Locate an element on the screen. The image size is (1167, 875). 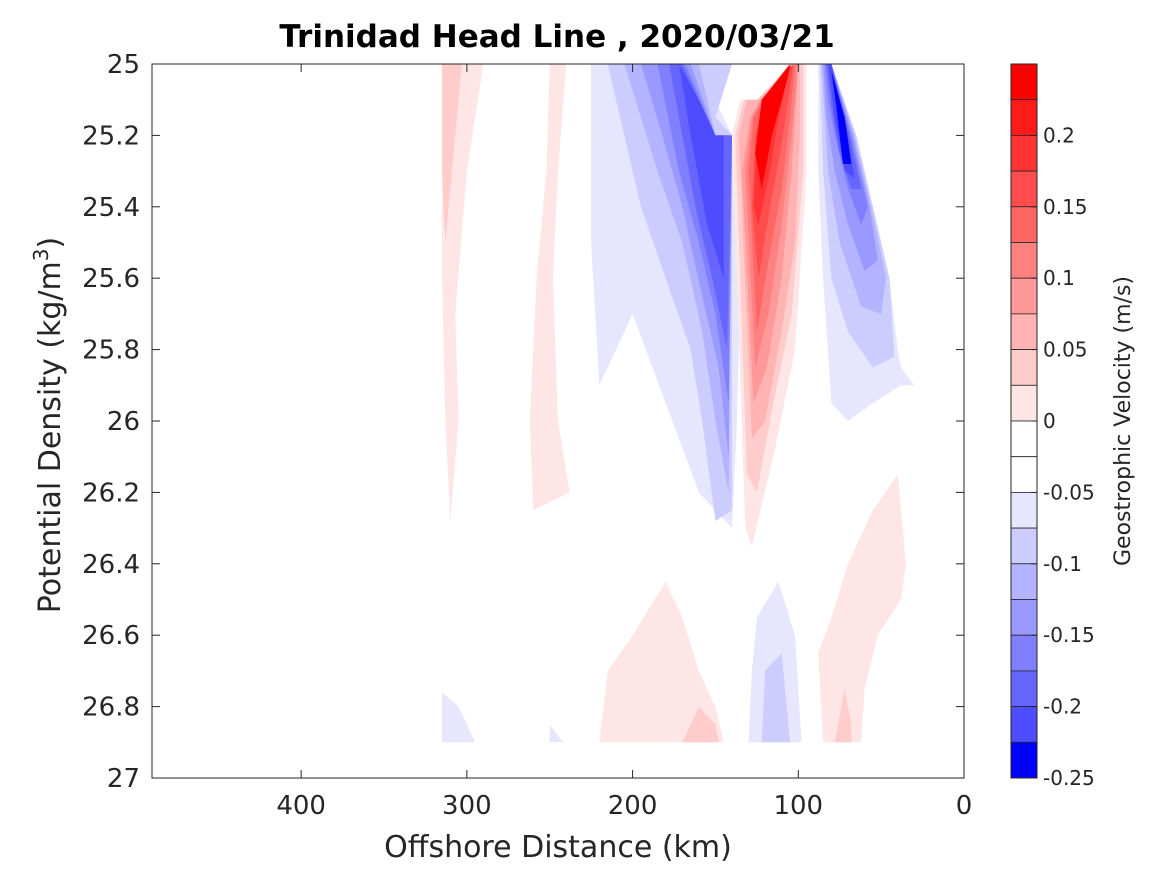
colorbar-tick-label: -0.1 is located at coordinates (1062, 564).